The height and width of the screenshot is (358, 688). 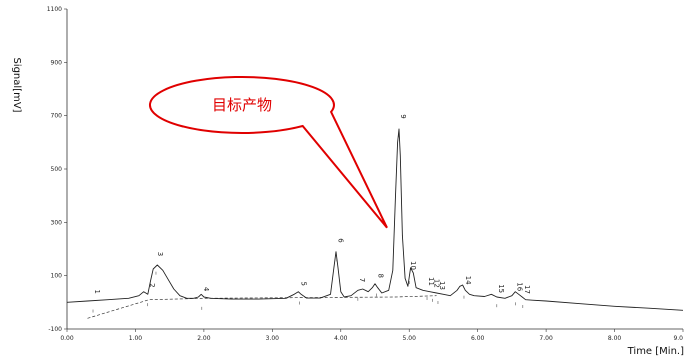 I want to click on integration-baseline-layer, so click(x=262, y=307).